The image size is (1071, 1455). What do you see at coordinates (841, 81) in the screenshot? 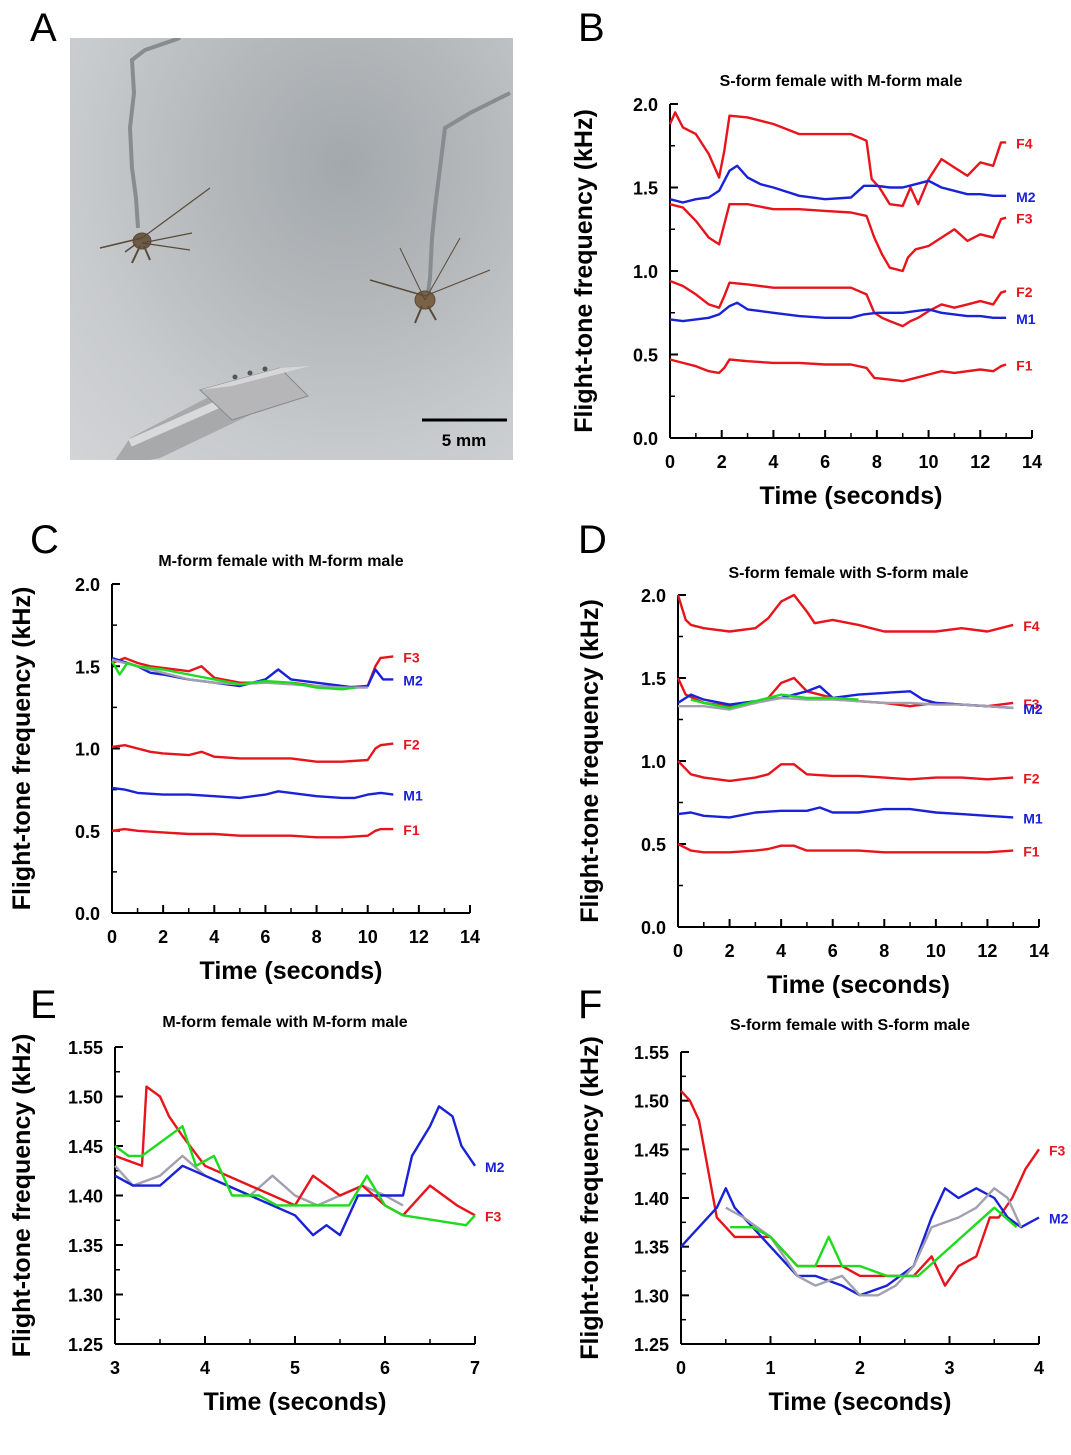
I see `chart-title: S-form female with M-form male` at bounding box center [841, 81].